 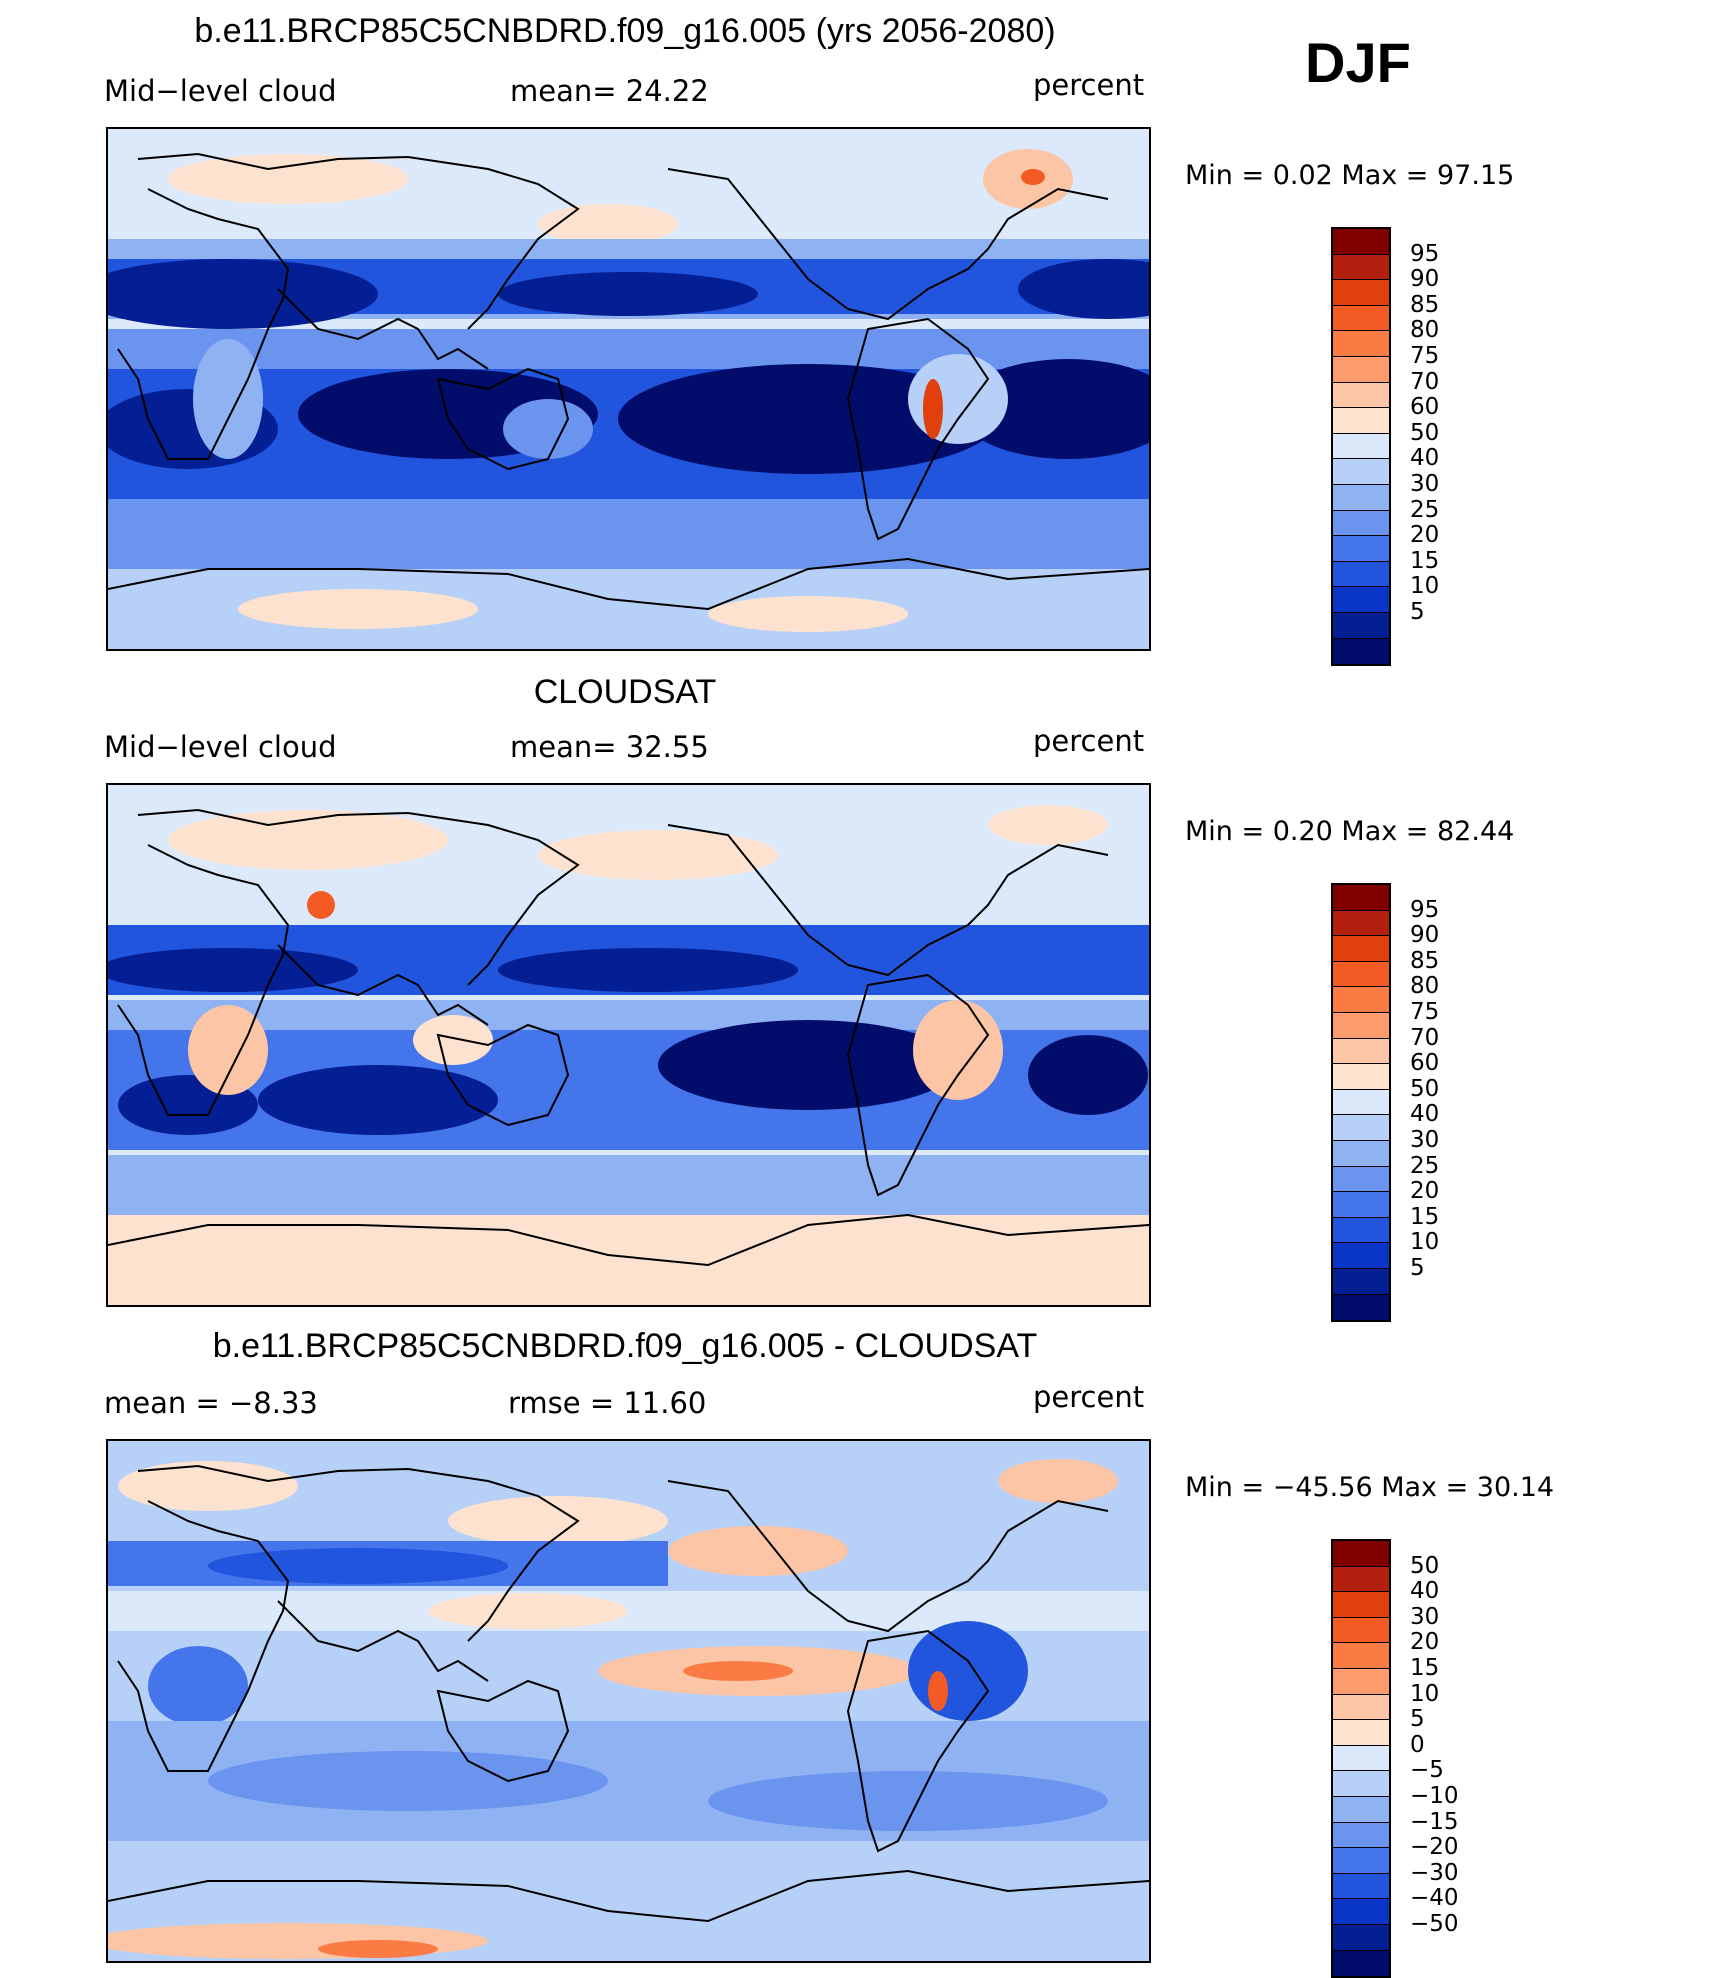 I want to click on colorbar-tick-label: −40, so click(x=1434, y=1898).